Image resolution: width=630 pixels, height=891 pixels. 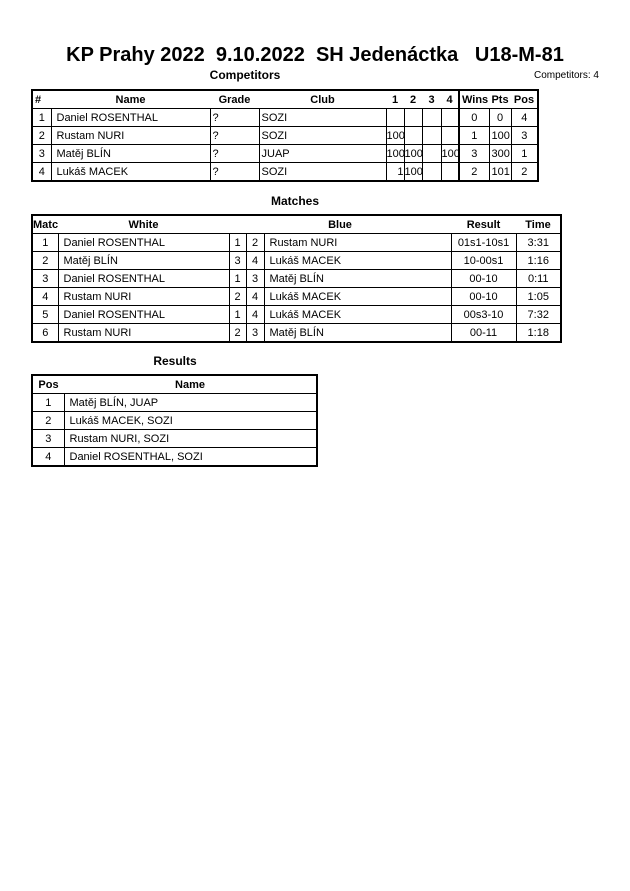 What do you see at coordinates (431, 99) in the screenshot?
I see `col-header: 3` at bounding box center [431, 99].